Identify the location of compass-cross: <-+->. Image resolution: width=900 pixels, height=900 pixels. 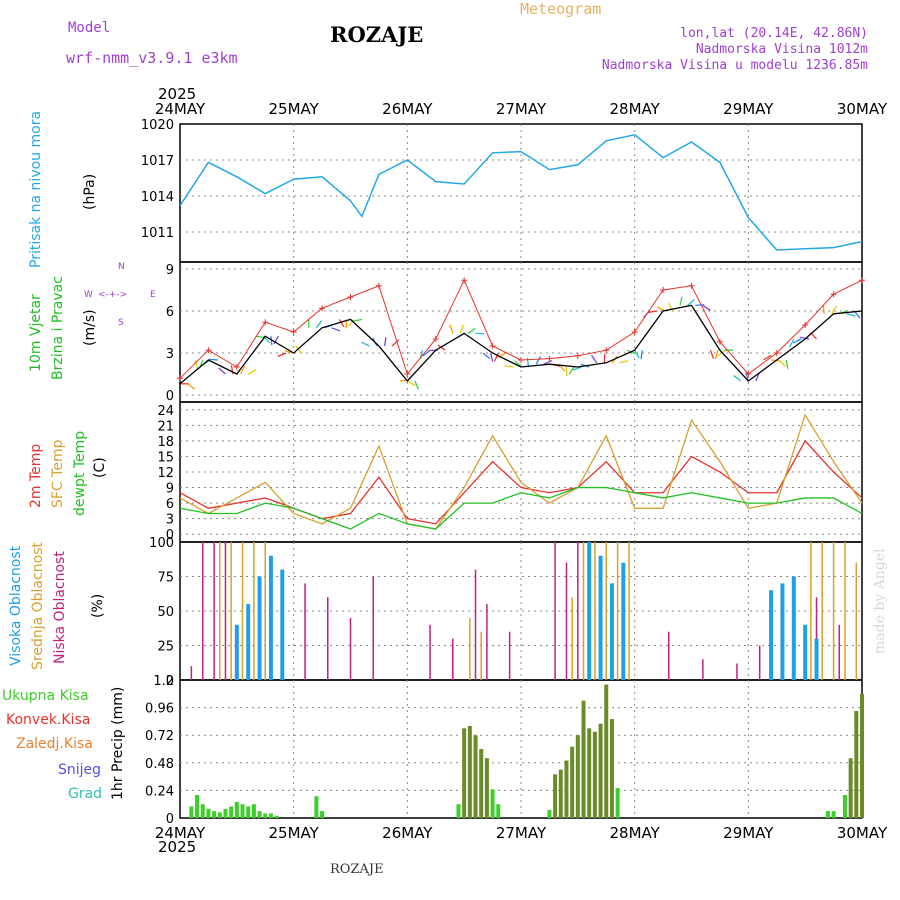
(113, 295).